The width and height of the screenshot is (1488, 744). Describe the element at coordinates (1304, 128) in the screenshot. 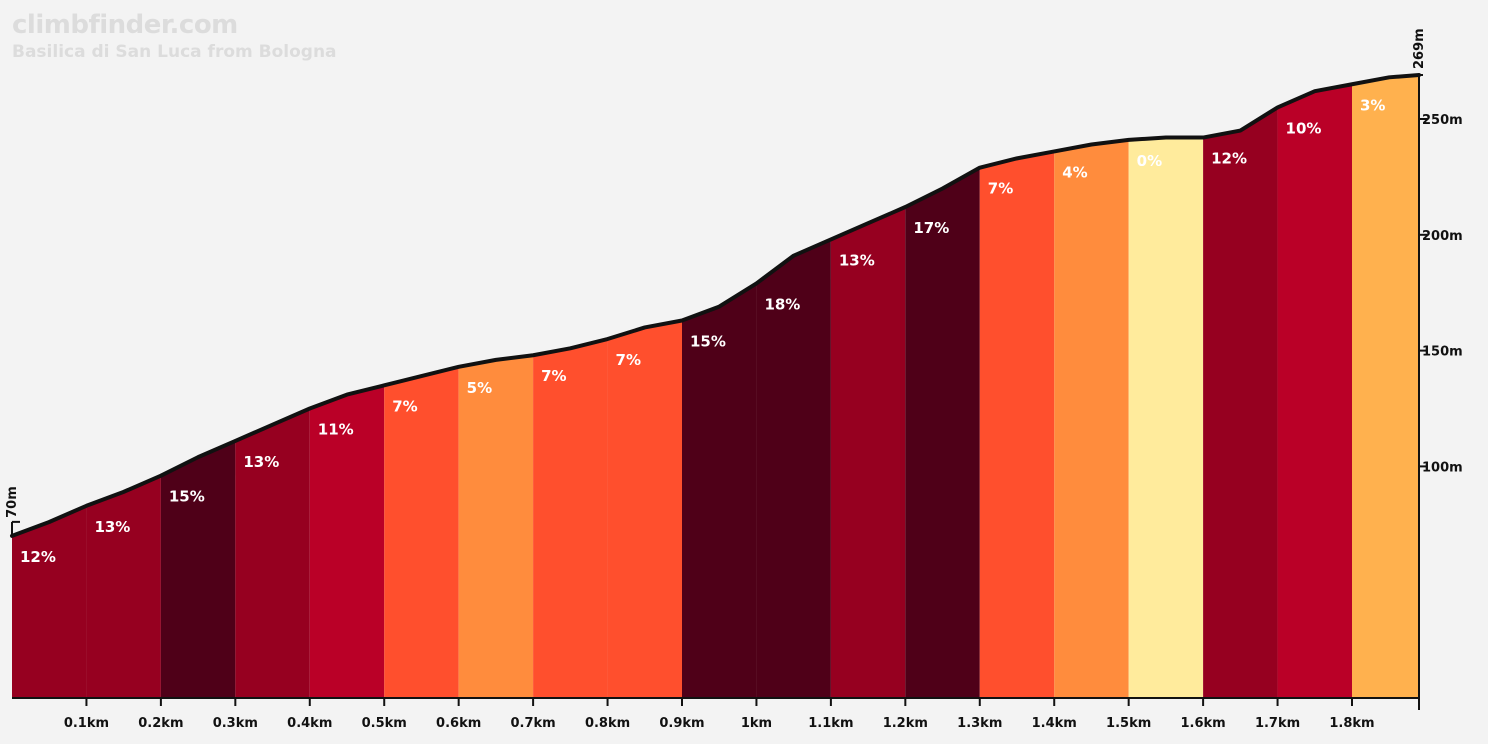

I see `grade-label-18: 10%` at that location.